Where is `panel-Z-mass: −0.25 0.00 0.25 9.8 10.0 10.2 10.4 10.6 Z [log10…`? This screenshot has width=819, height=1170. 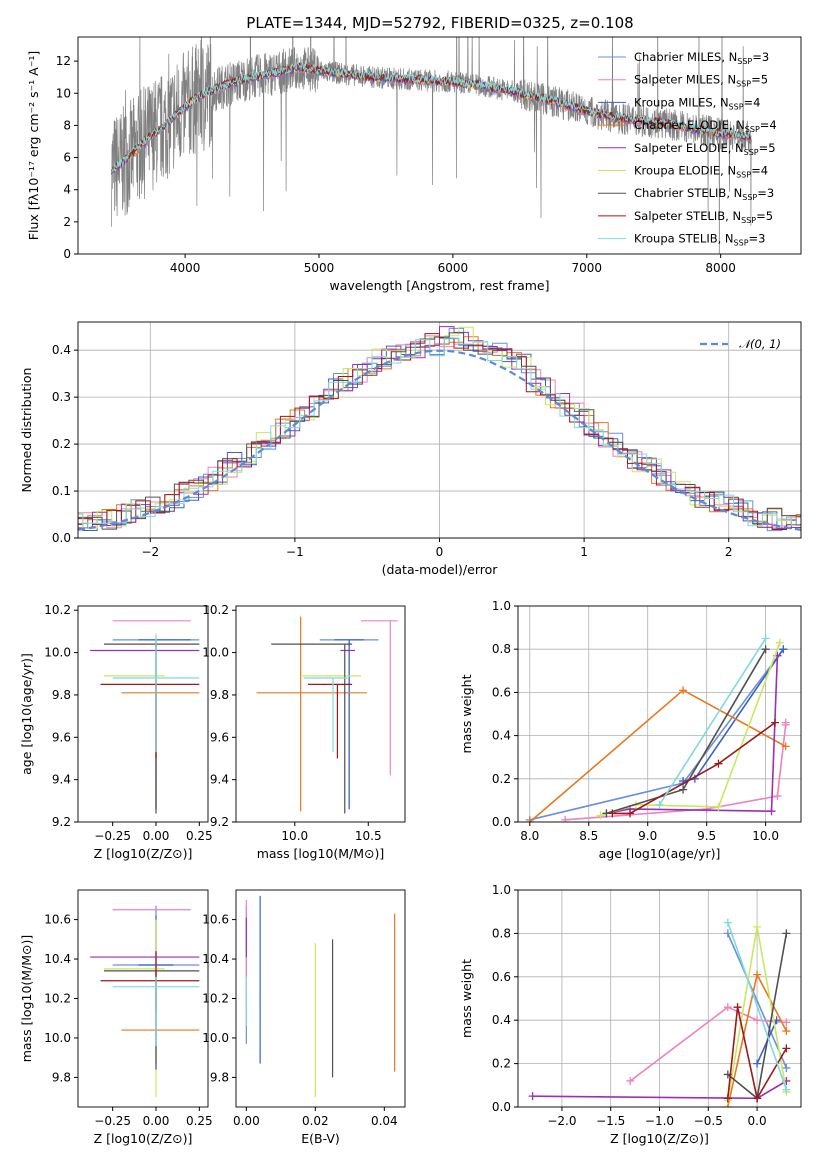 panel-Z-mass: −0.25 0.00 0.25 9.8 10.0 10.2 10.4 10.6 Z [log10… is located at coordinates (116, 1017).